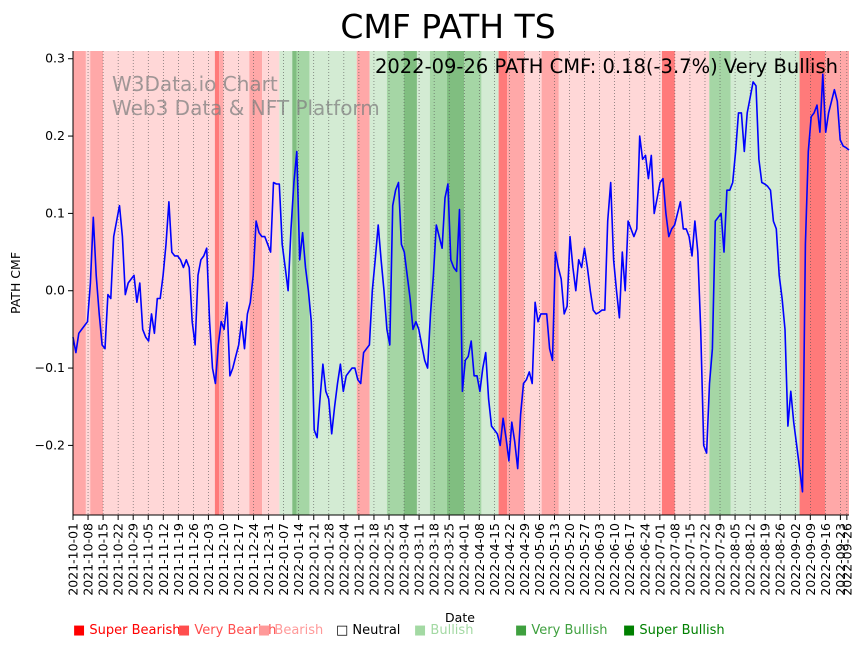 The width and height of the screenshot is (867, 646). Describe the element at coordinates (434, 559) in the screenshot. I see `x-tick-label: 2022-03-18` at that location.